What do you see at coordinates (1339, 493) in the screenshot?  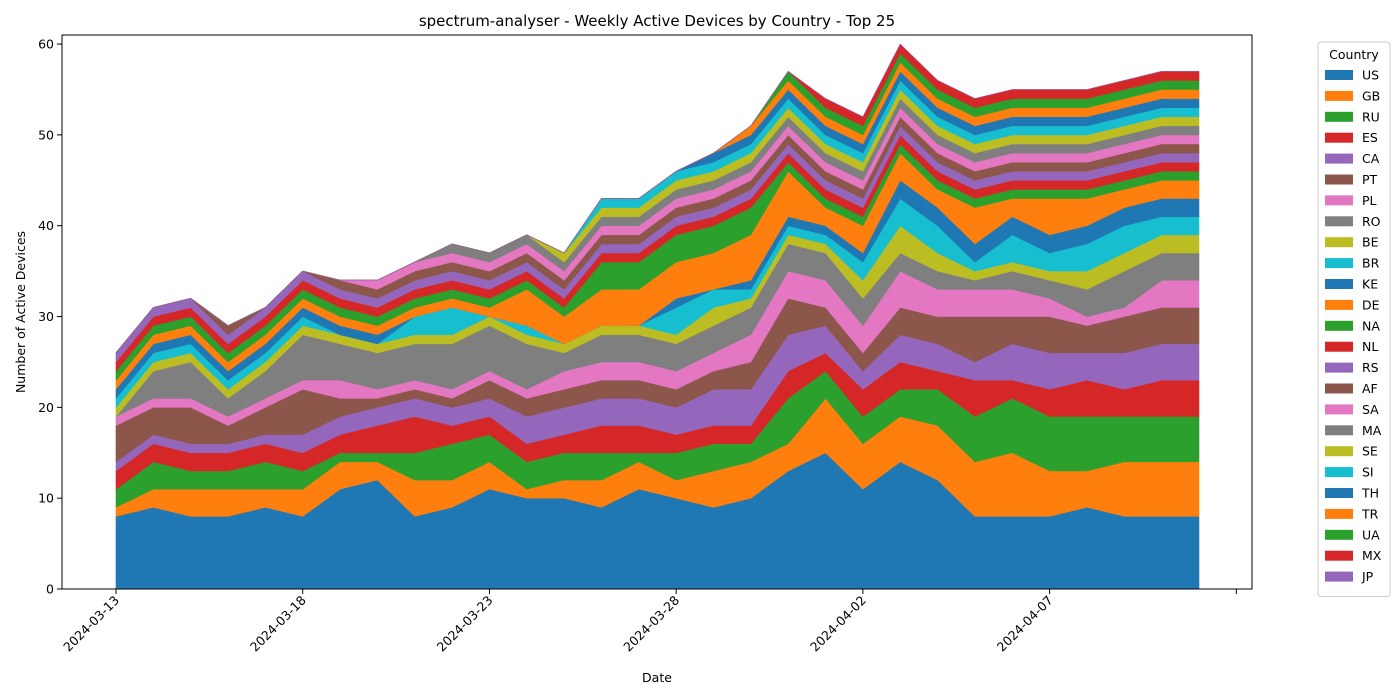 I see `legend-swatch-th` at bounding box center [1339, 493].